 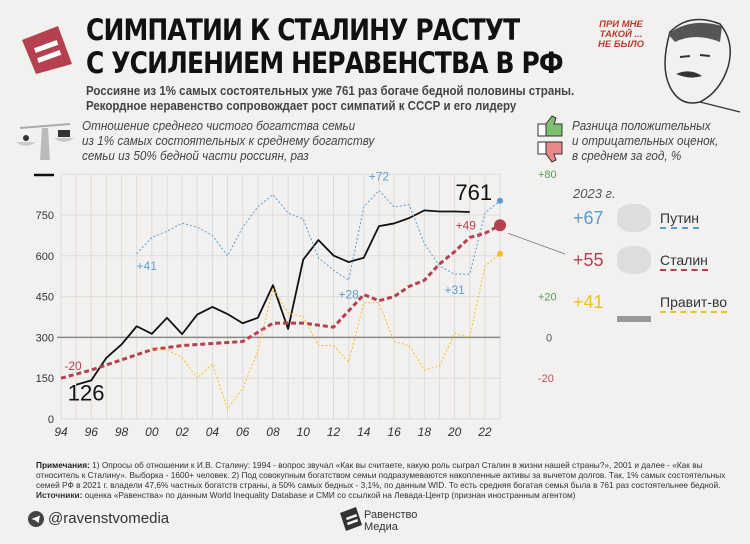 I want to click on right-axis-tick-label: 0, so click(x=549, y=338).